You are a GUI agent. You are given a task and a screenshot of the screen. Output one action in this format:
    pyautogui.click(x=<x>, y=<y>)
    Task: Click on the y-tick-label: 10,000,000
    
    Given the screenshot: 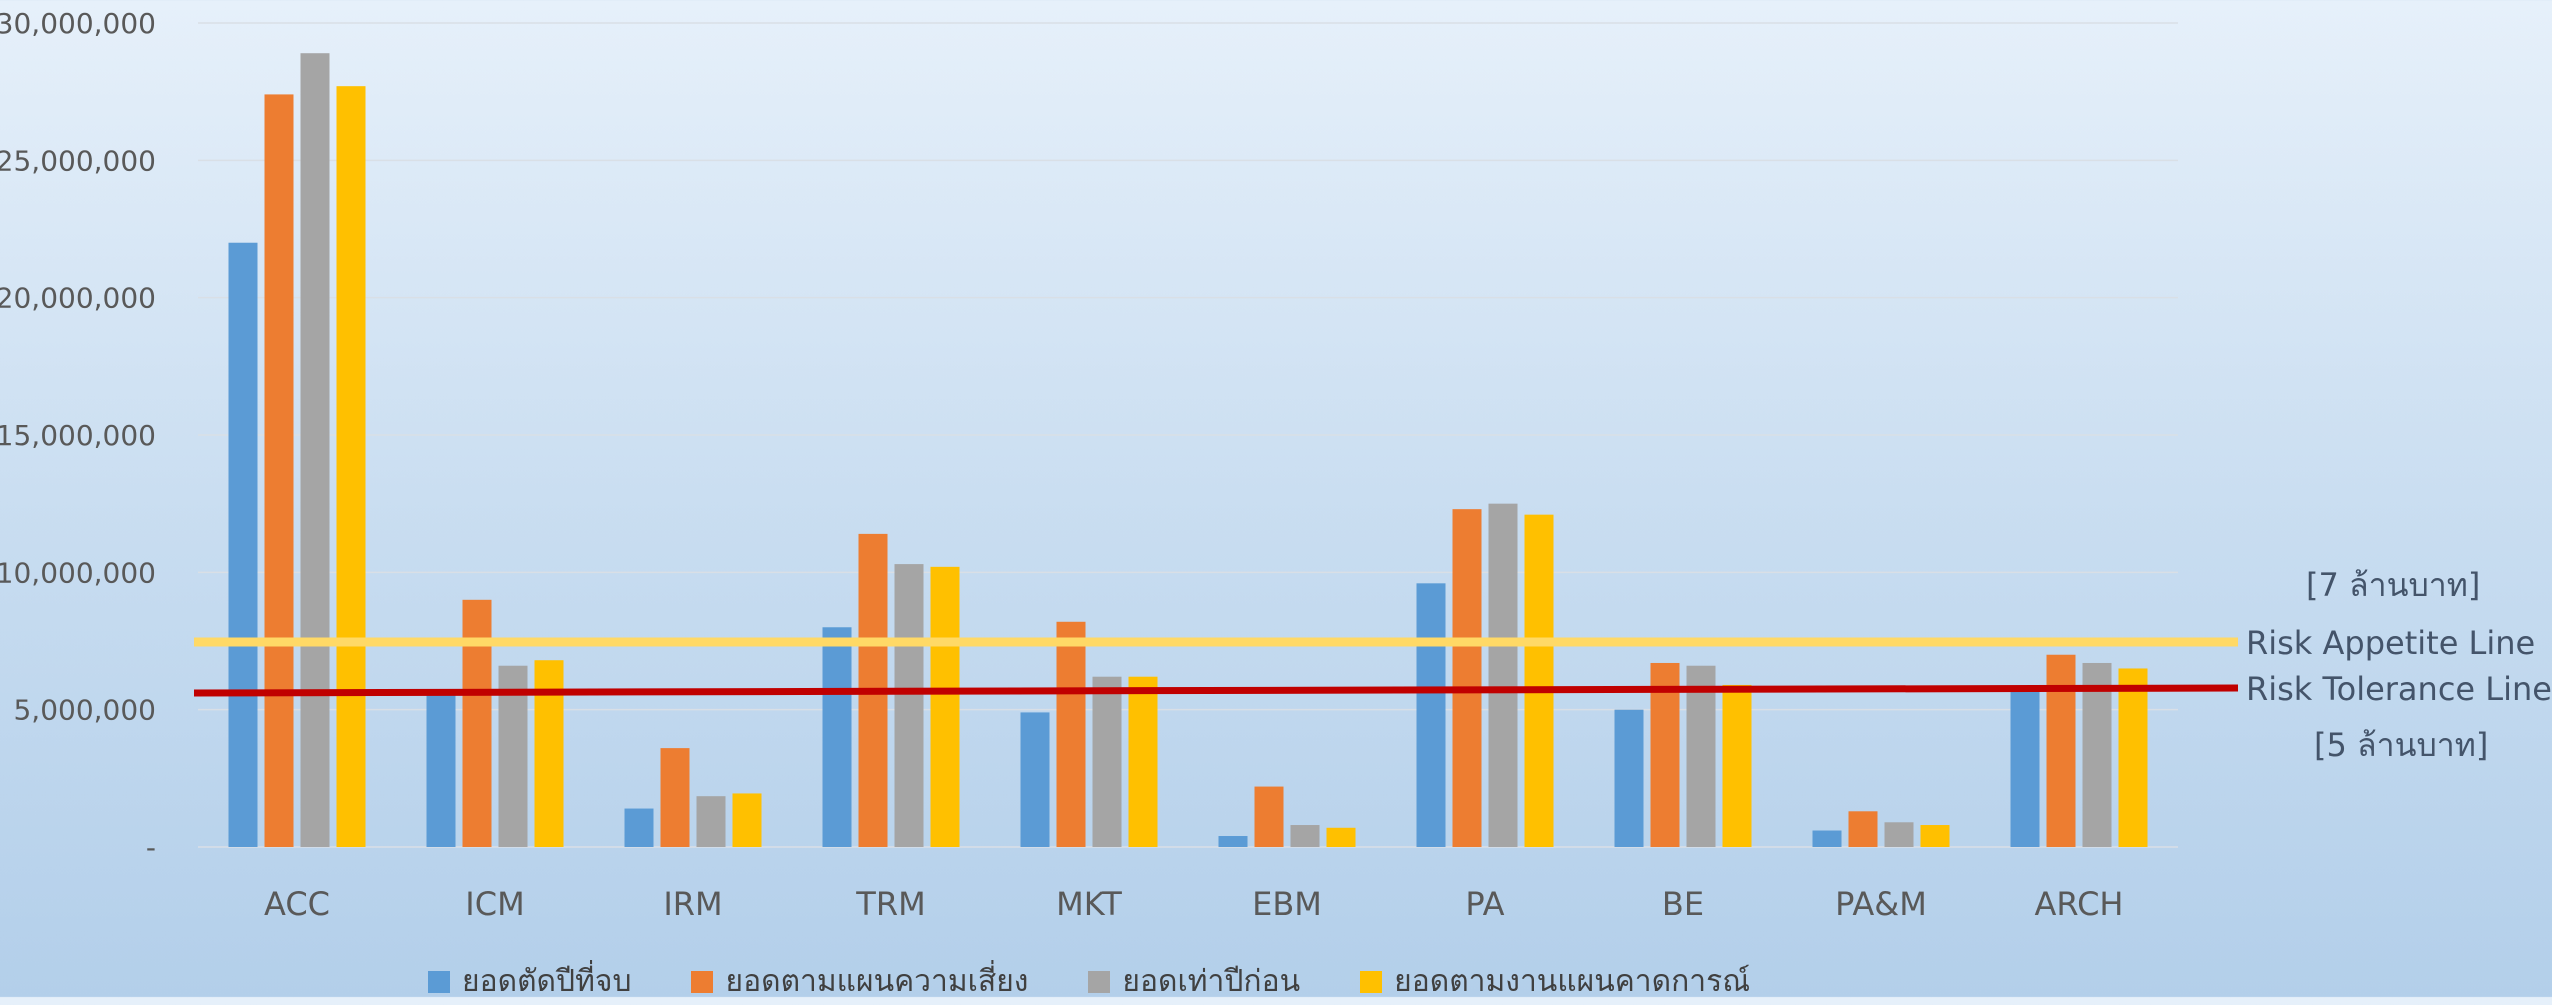 What is the action you would take?
    pyautogui.click(x=78, y=572)
    